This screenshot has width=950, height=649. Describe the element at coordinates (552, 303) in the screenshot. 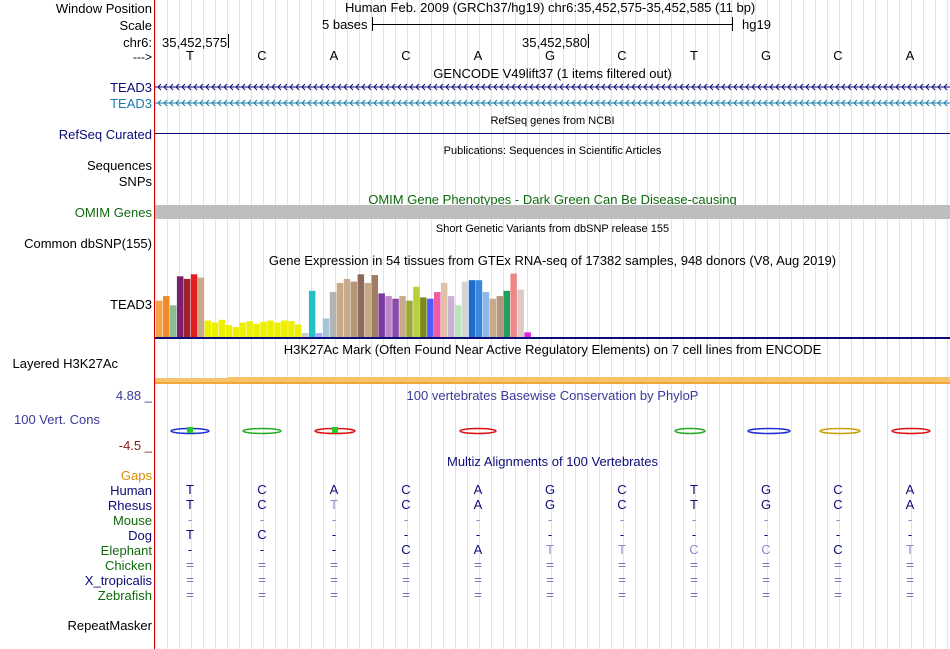

I see `gtex-expression-bars` at that location.